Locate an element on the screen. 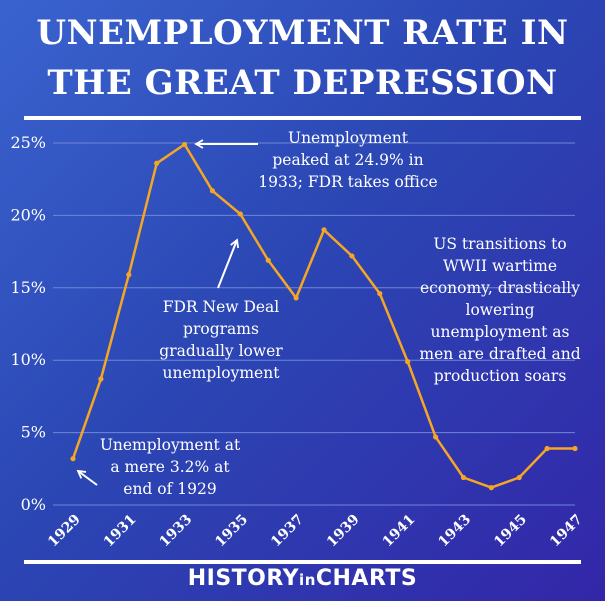 The width and height of the screenshot is (605, 601). brand-part-history: HISTORY is located at coordinates (243, 578).